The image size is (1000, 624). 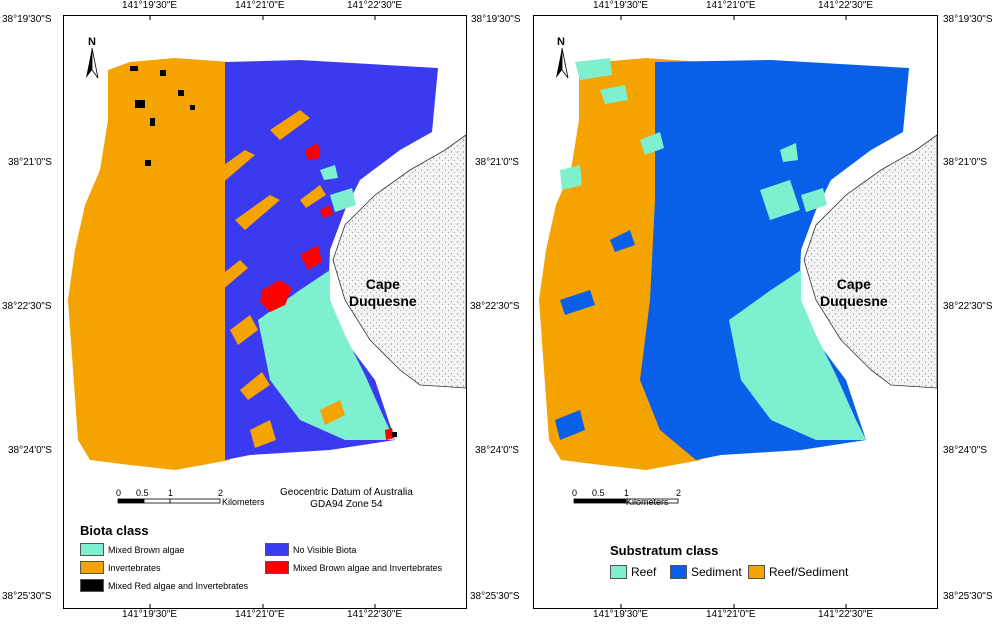 I want to click on mid-tick-1: 38°19'30"S, so click(x=496, y=19).